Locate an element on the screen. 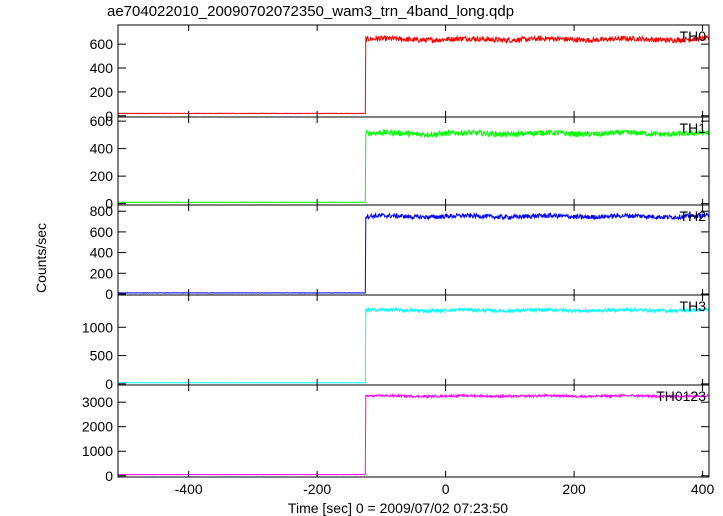  panel-frame-th3 is located at coordinates (413, 340).